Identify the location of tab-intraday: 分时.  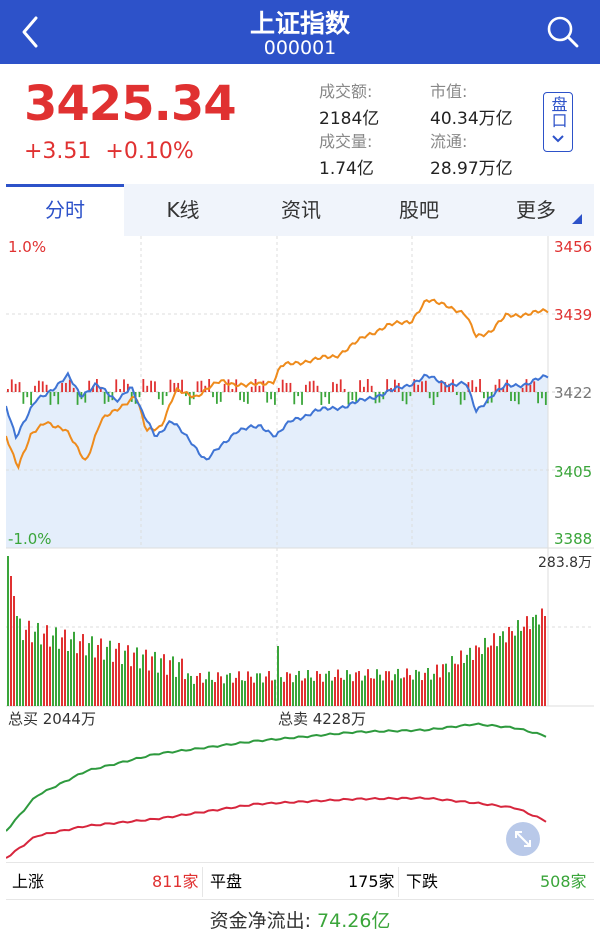
(65, 210).